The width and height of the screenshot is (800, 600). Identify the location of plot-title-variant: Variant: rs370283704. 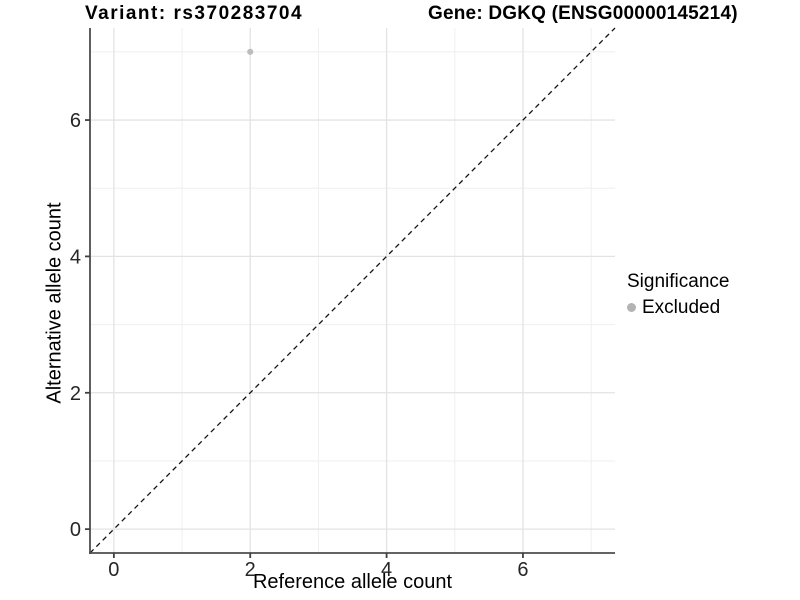
(194, 13).